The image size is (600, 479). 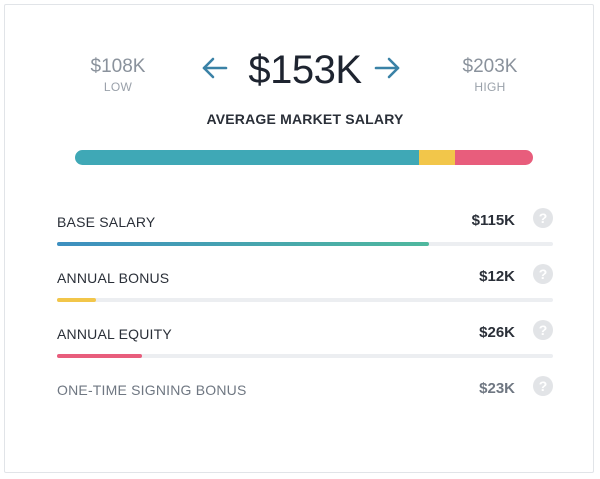 I want to click on high-salary-value: $203K, so click(x=490, y=66).